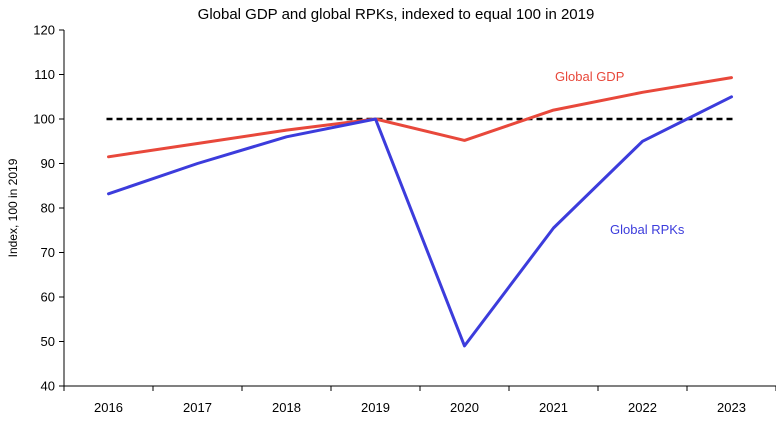  I want to click on y-tick-label: 70, so click(48, 252).